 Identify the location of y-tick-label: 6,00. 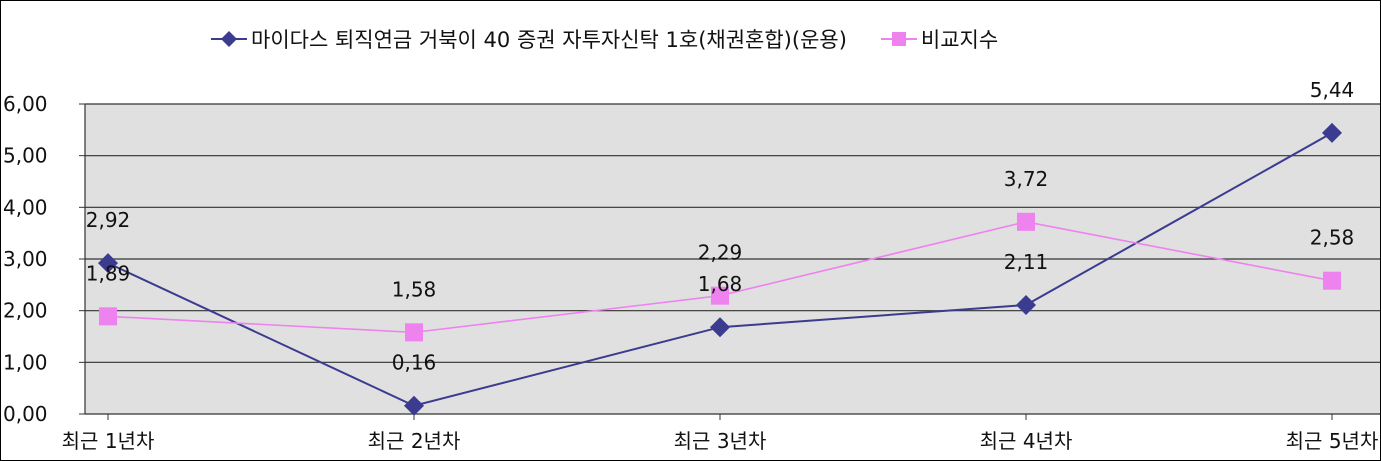
(25, 104).